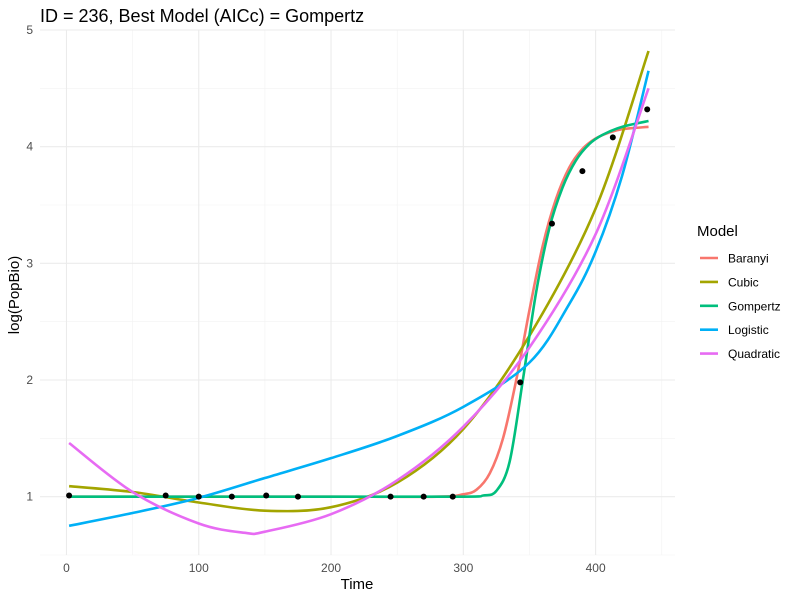 The image size is (800, 600). What do you see at coordinates (748, 259) in the screenshot?
I see `legend-label-baranyi: Baranyi` at bounding box center [748, 259].